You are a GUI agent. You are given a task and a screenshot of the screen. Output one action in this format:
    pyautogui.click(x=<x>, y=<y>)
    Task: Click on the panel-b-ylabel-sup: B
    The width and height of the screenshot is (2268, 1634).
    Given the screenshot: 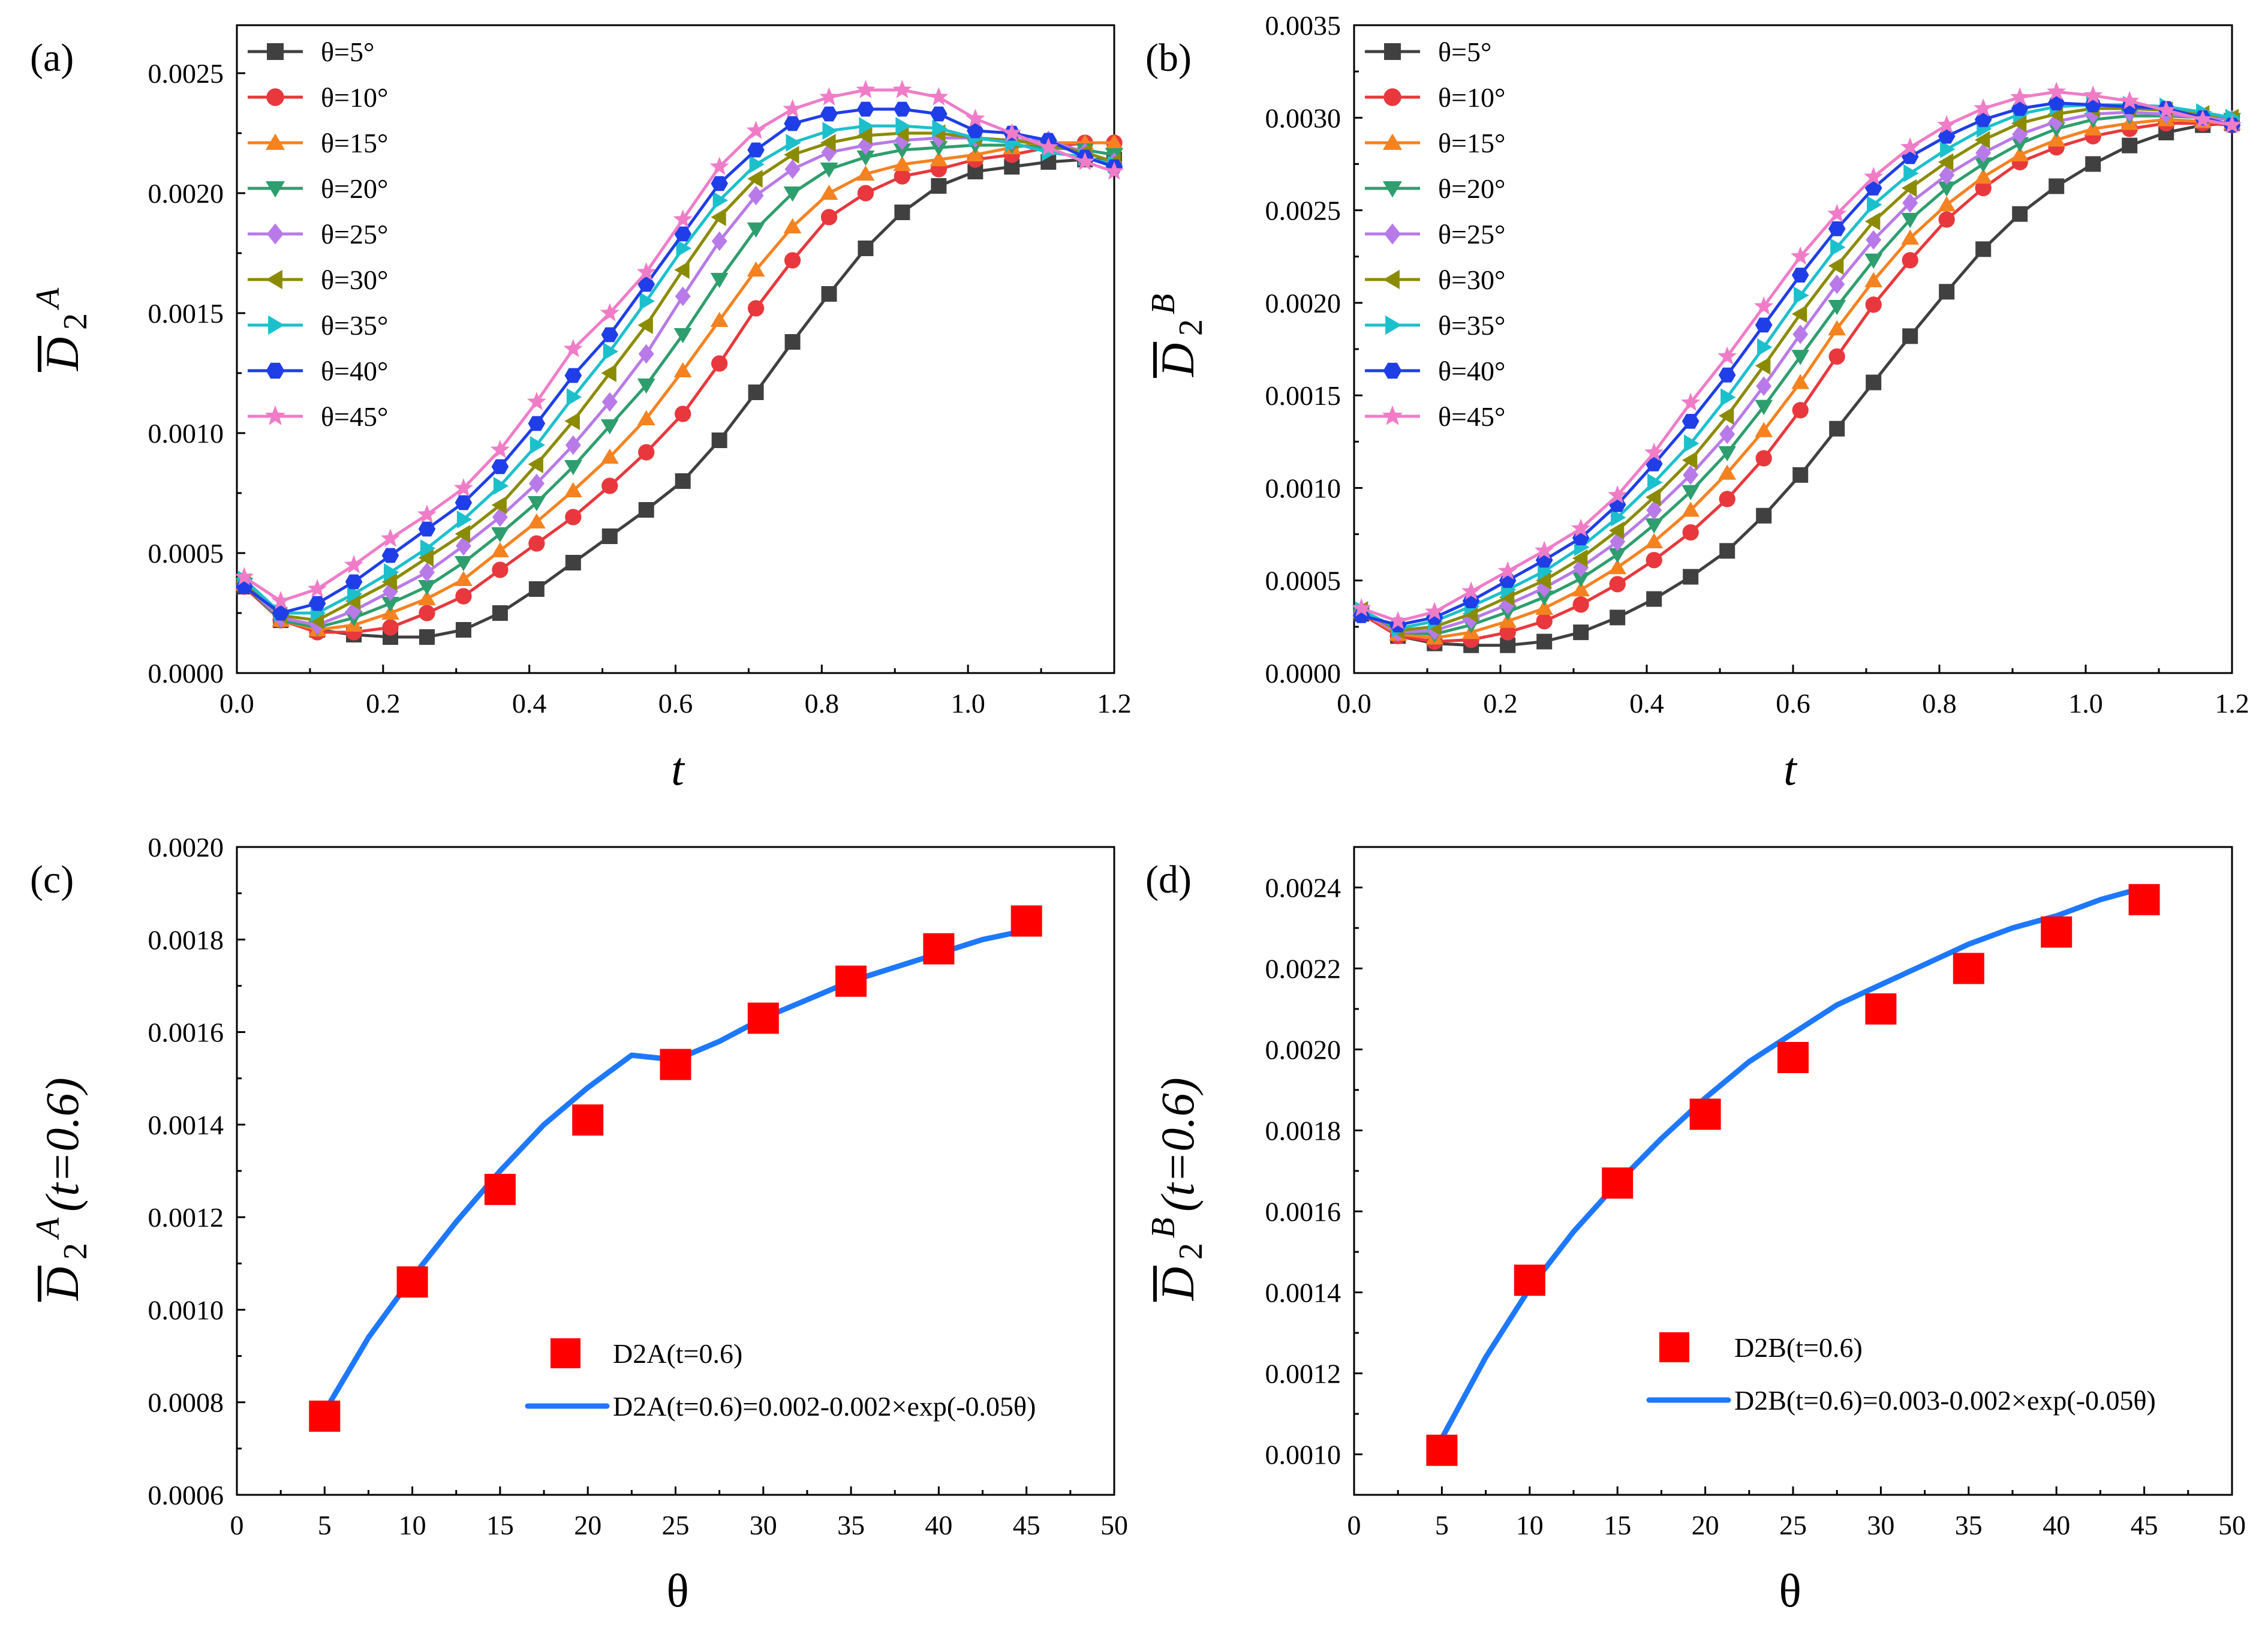 What is the action you would take?
    pyautogui.click(x=1164, y=304)
    